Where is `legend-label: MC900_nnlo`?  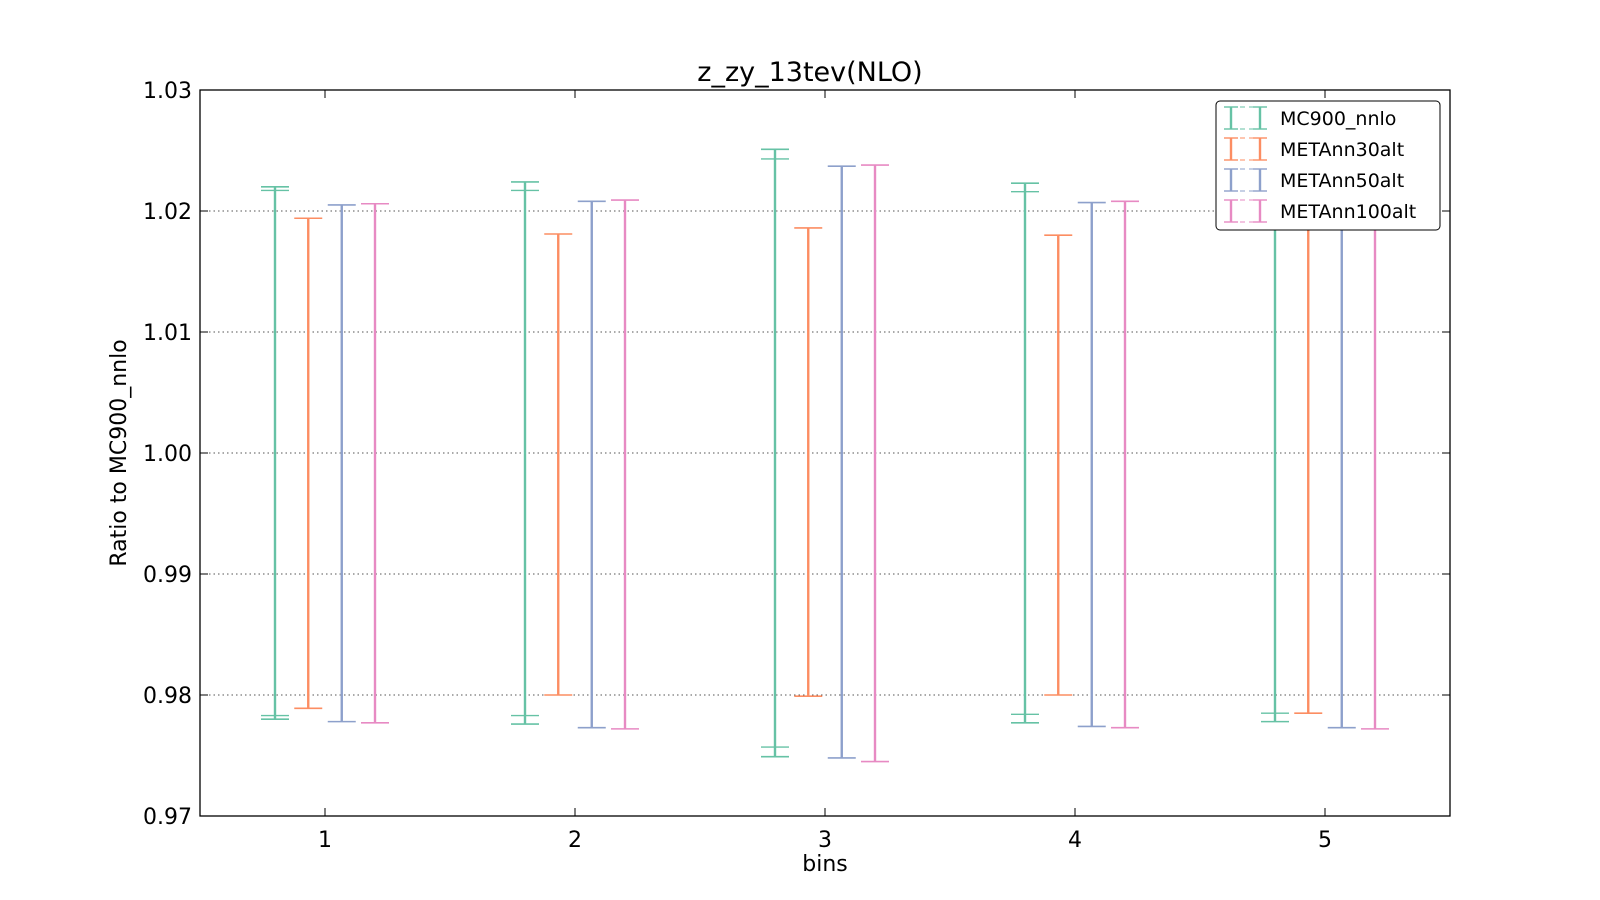 legend-label: MC900_nnlo is located at coordinates (1338, 119).